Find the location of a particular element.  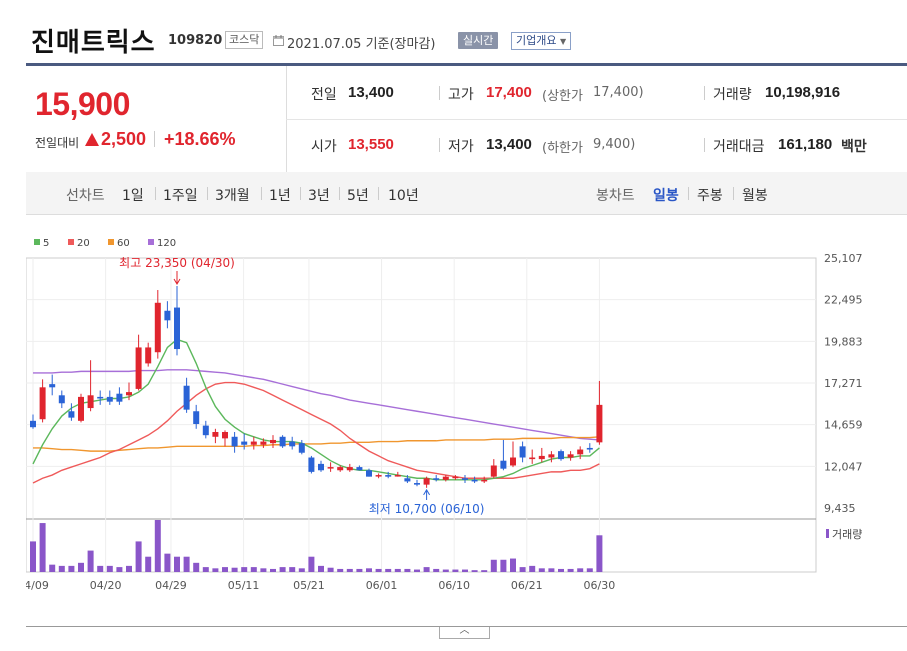

prev-close-label: 전일 is located at coordinates (324, 95).